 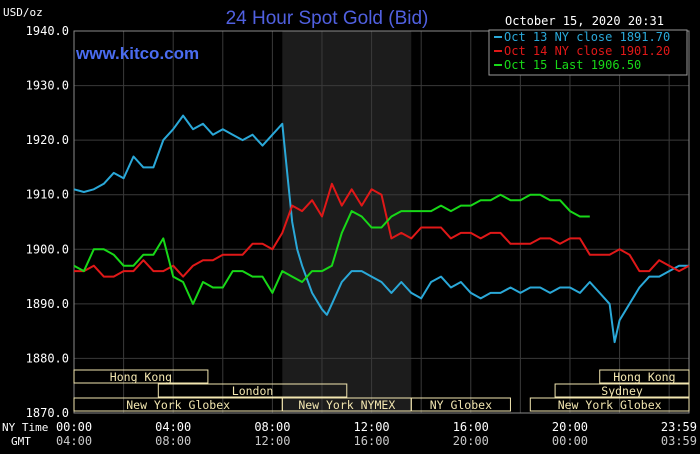 I want to click on gmt-label: GMT, so click(x=21, y=441).